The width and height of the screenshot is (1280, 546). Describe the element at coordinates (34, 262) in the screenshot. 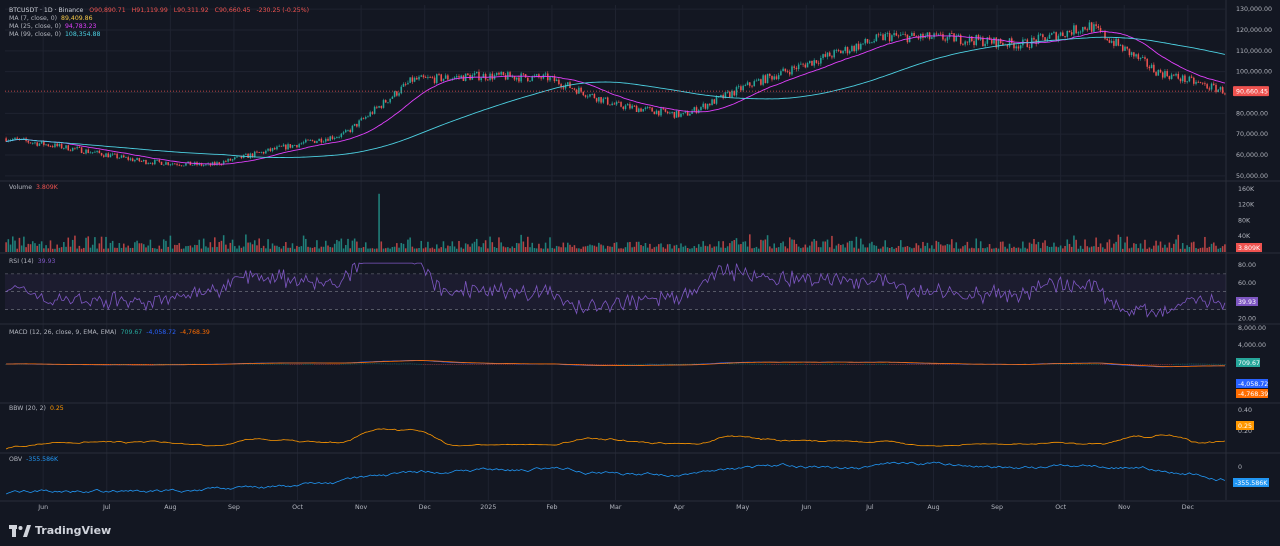

I see `rsi-legend: RSI (14) 39.93` at that location.